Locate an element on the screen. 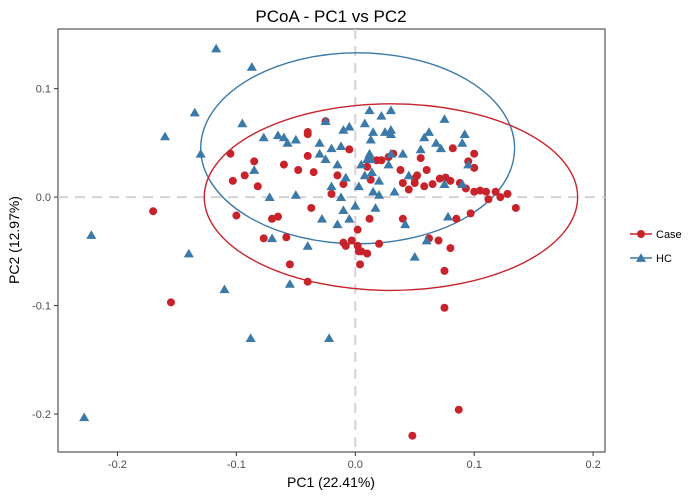  y-tick-label: 0.1 is located at coordinates (43, 90).